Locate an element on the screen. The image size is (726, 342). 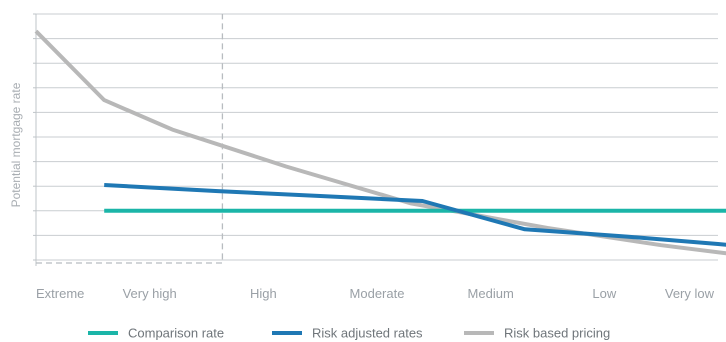
legend-item-comparison-rate: Comparison rate is located at coordinates (156, 333).